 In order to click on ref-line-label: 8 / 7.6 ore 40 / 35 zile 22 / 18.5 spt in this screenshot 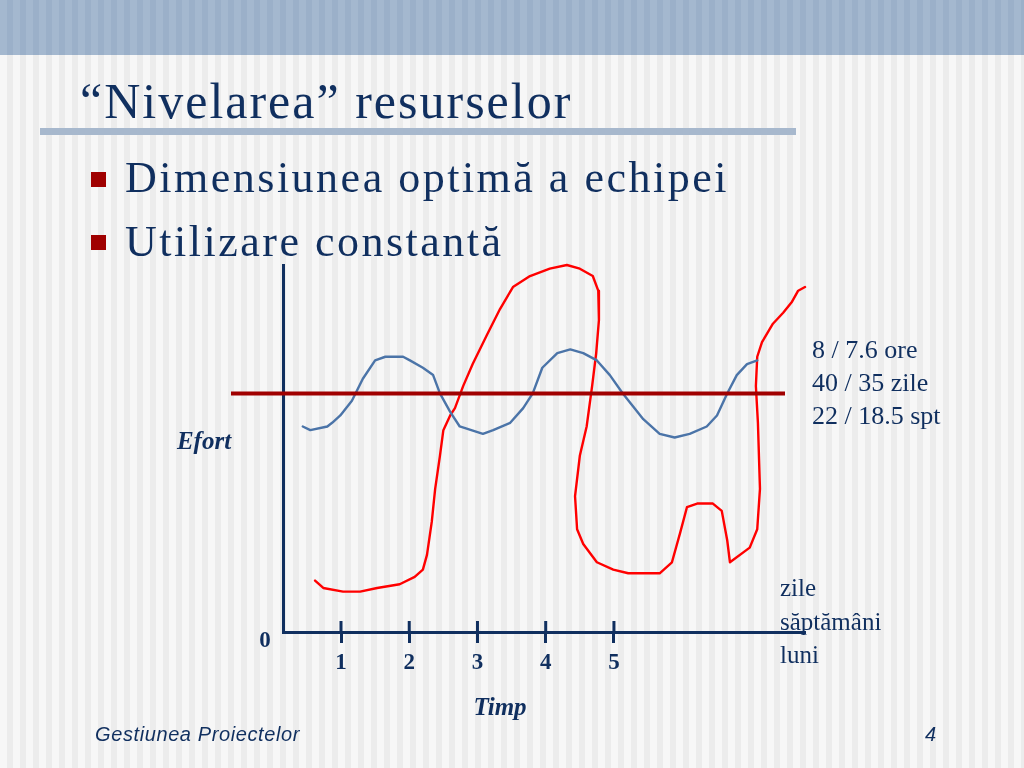, I will do `click(877, 383)`.